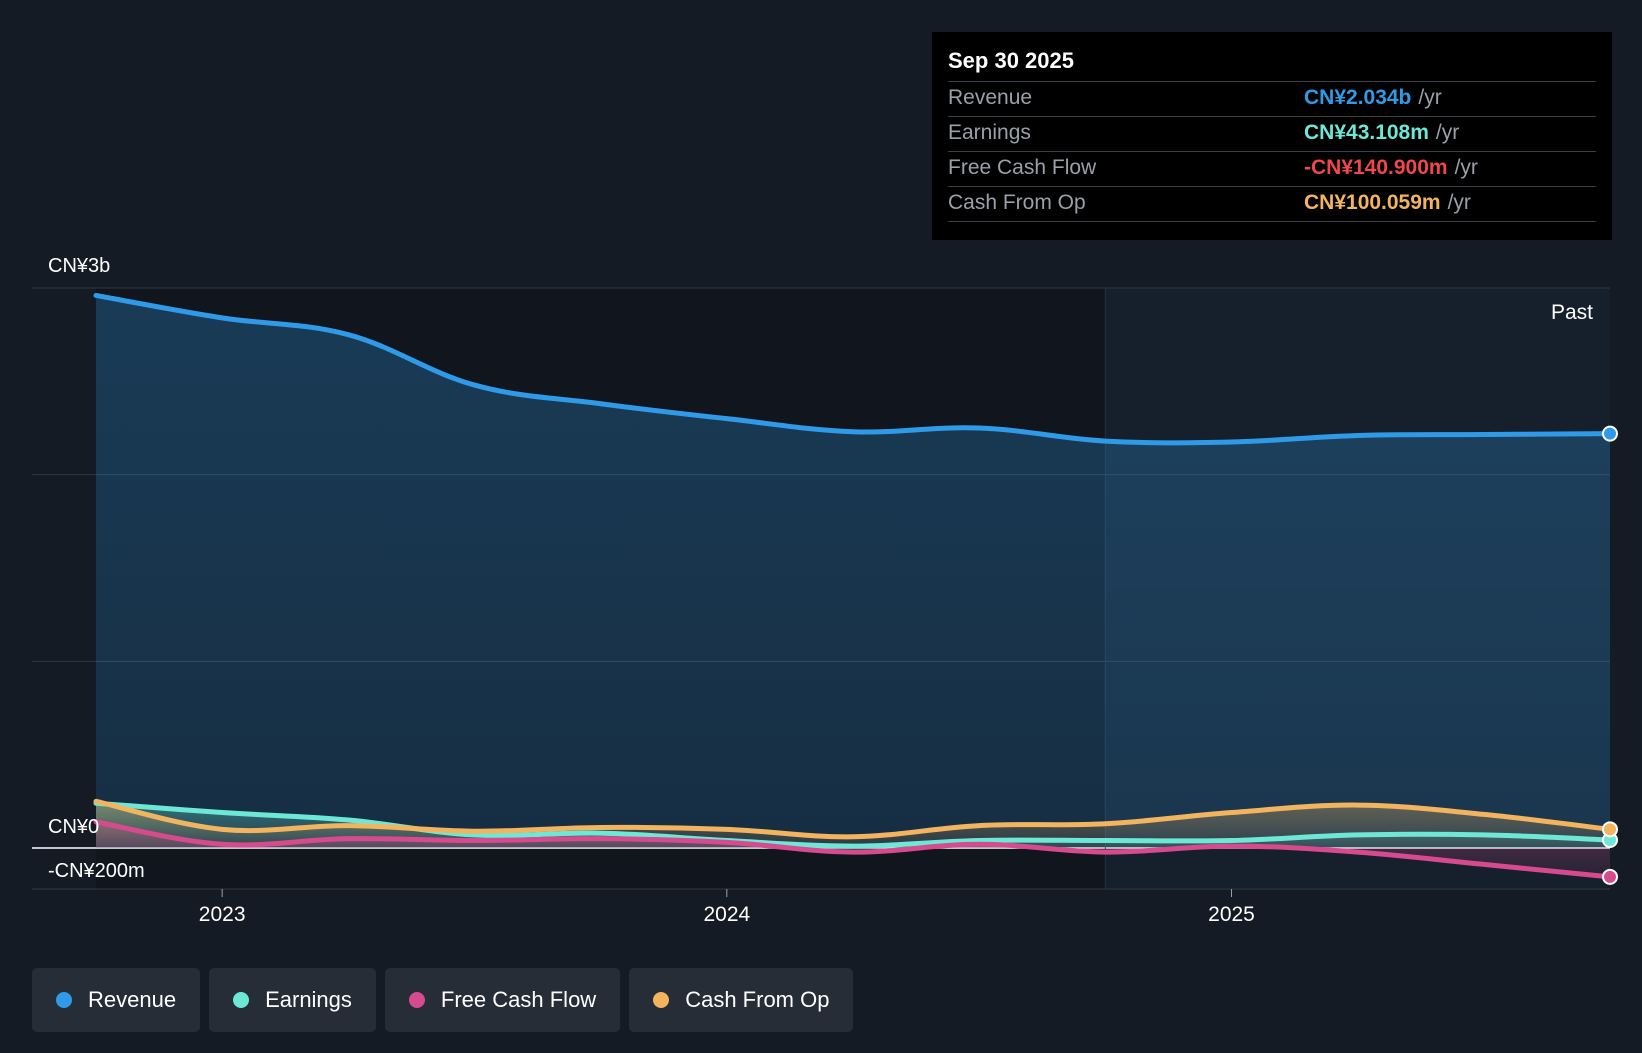 The image size is (1642, 1053). What do you see at coordinates (132, 999) in the screenshot?
I see `legend-label: Revenue` at bounding box center [132, 999].